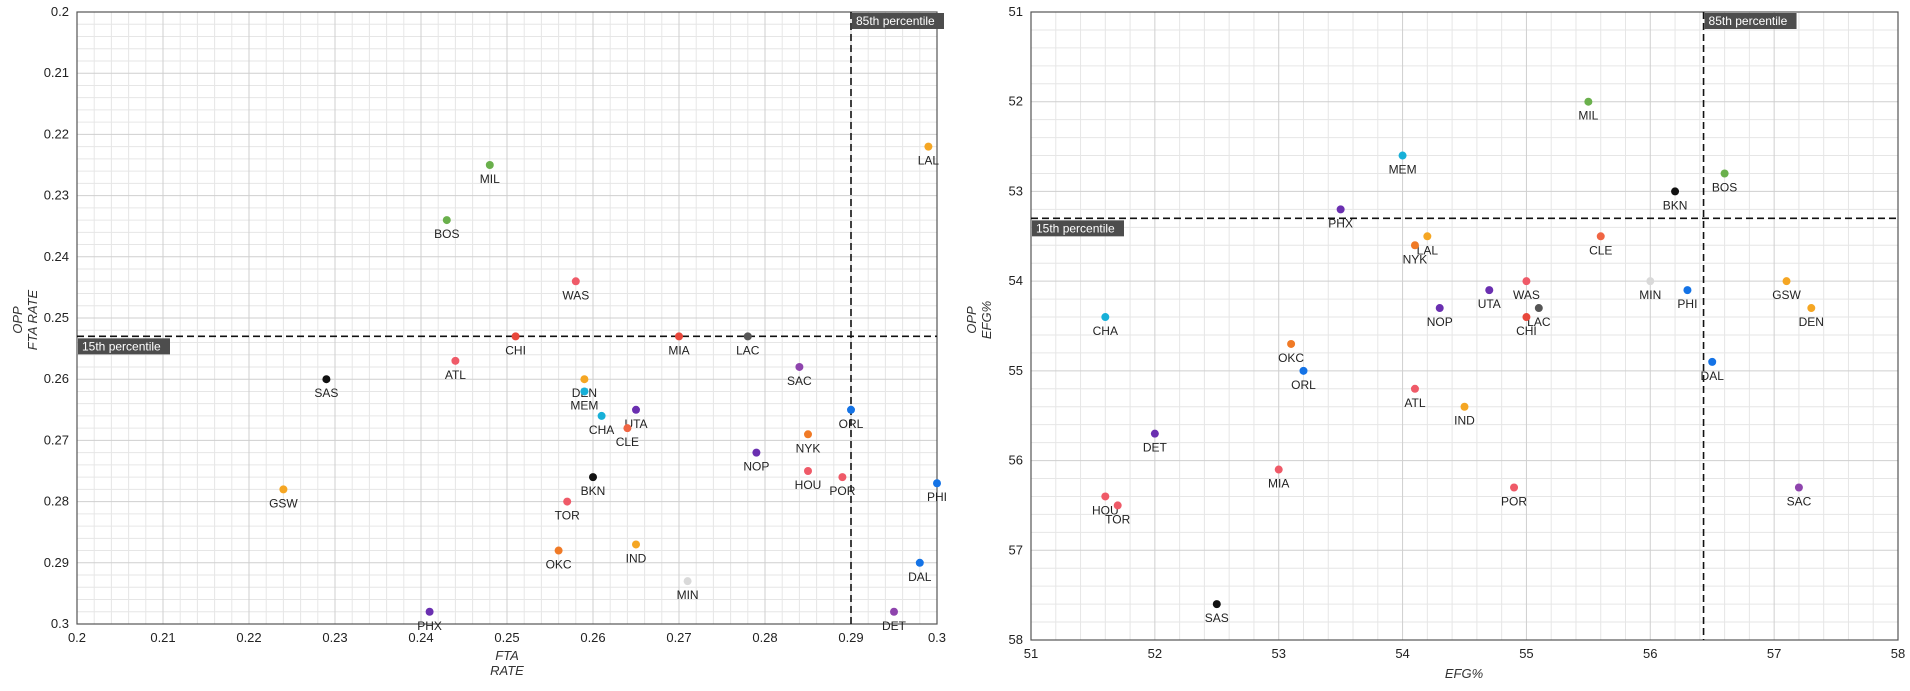 The height and width of the screenshot is (691, 1910). I want to click on data-label-mil: MIL, so click(490, 179).